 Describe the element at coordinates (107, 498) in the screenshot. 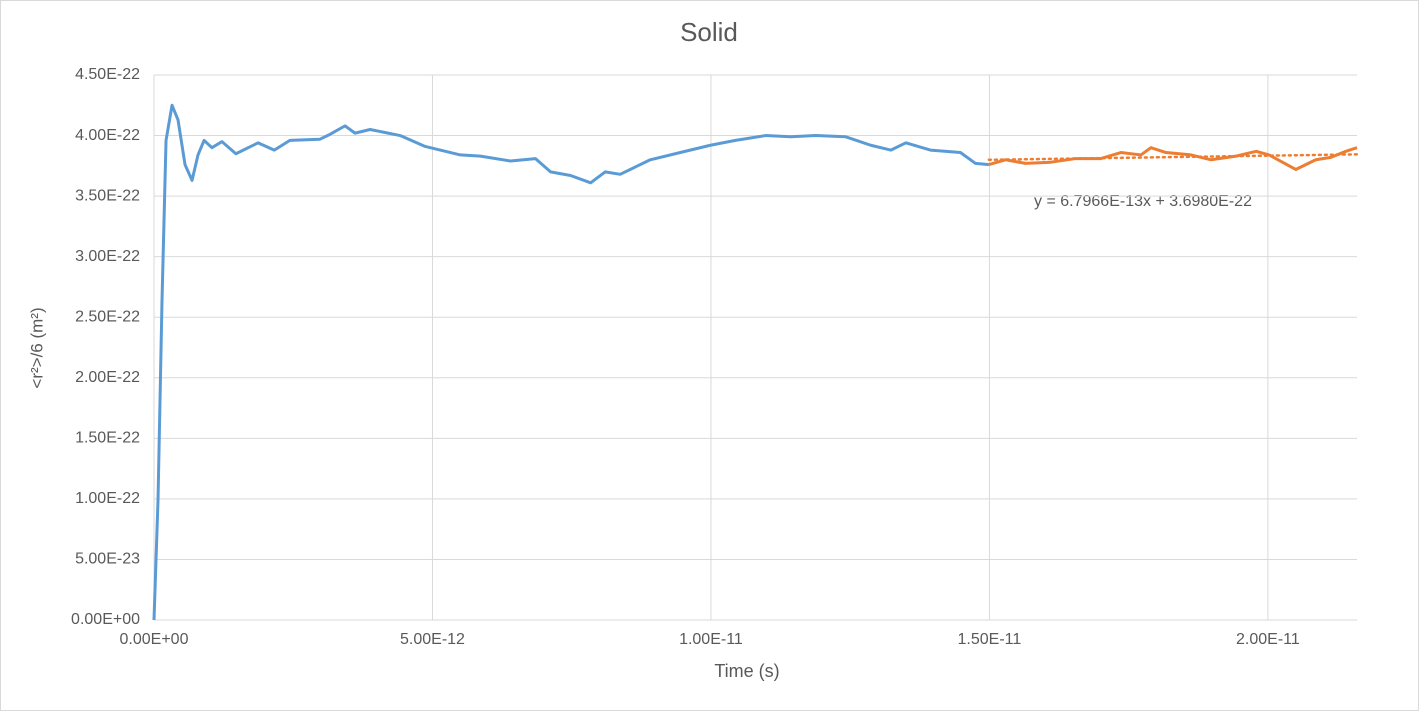

I see `y-tick-label: 1.00E-22` at that location.